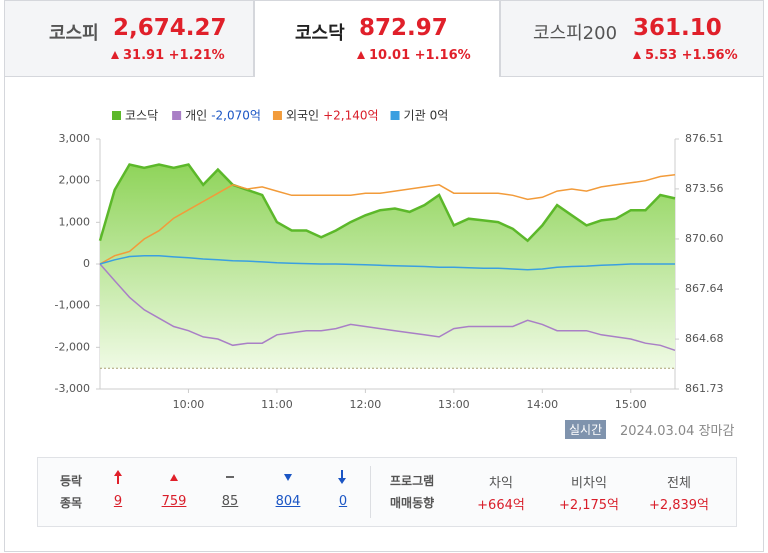 Image resolution: width=768 pixels, height=553 pixels. Describe the element at coordinates (704, 388) in the screenshot. I see `y2-tick-label: 861.73` at that location.